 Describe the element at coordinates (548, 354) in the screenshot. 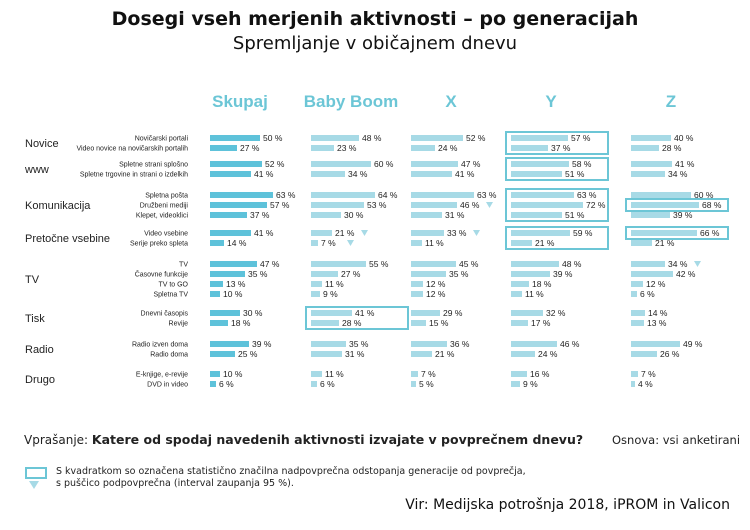

I see `value-label: 24 %` at that location.